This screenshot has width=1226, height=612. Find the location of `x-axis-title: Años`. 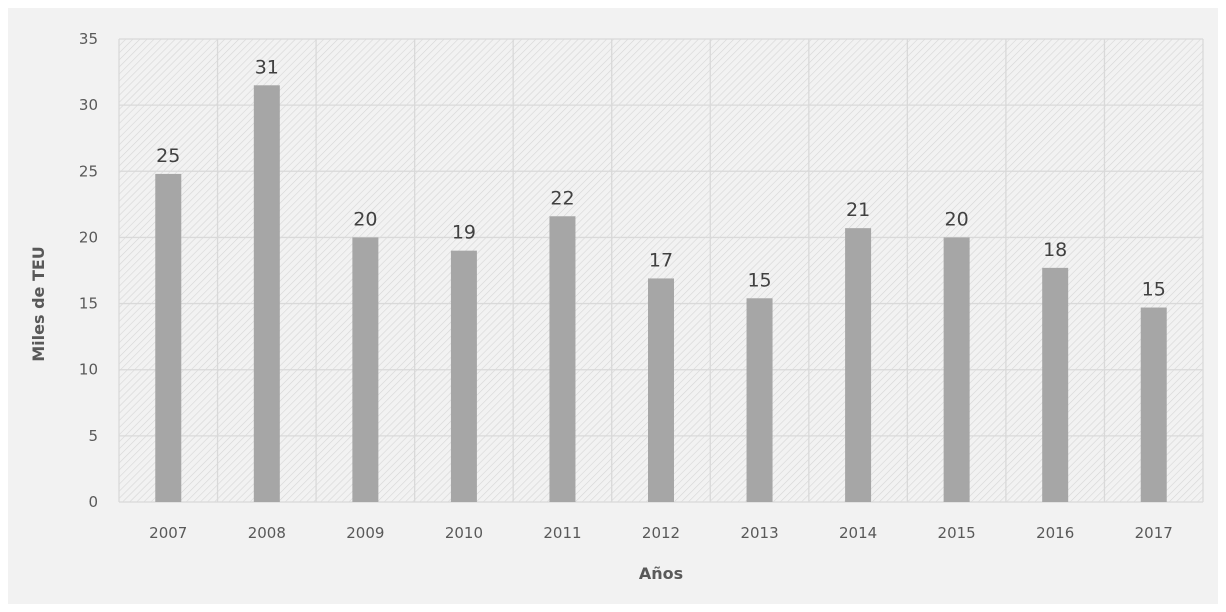

x-axis-title: Años is located at coordinates (661, 573).